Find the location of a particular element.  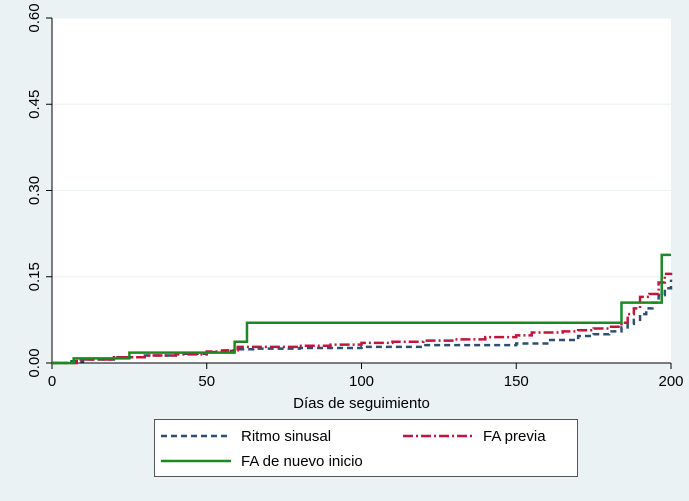

x-axis-label: Días de seguimiento is located at coordinates (361, 403).